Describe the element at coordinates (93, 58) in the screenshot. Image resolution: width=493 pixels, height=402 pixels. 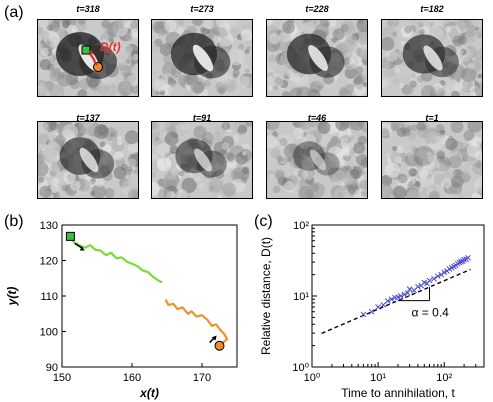
I see `distance-arrow` at that location.